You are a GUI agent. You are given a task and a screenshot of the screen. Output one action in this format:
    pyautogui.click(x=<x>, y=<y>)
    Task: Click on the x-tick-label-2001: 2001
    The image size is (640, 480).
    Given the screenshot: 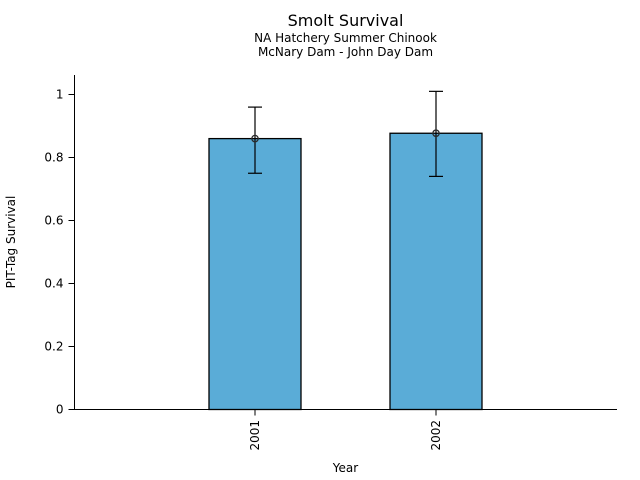 What is the action you would take?
    pyautogui.click(x=255, y=435)
    